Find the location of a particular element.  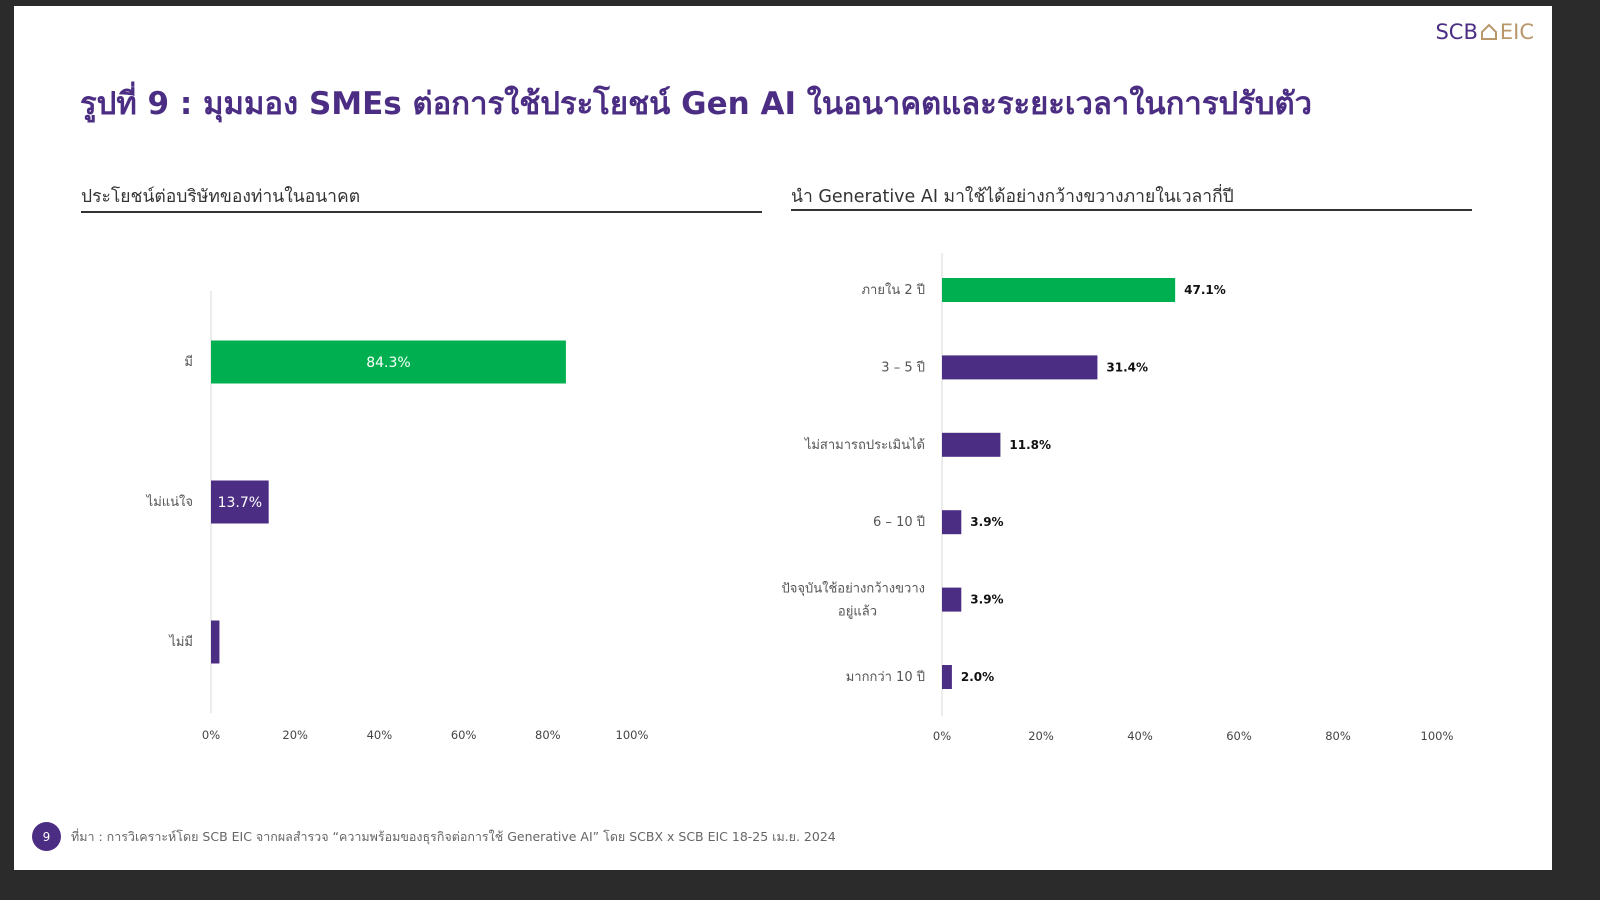

category-label: ไม่มี is located at coordinates (180, 642).